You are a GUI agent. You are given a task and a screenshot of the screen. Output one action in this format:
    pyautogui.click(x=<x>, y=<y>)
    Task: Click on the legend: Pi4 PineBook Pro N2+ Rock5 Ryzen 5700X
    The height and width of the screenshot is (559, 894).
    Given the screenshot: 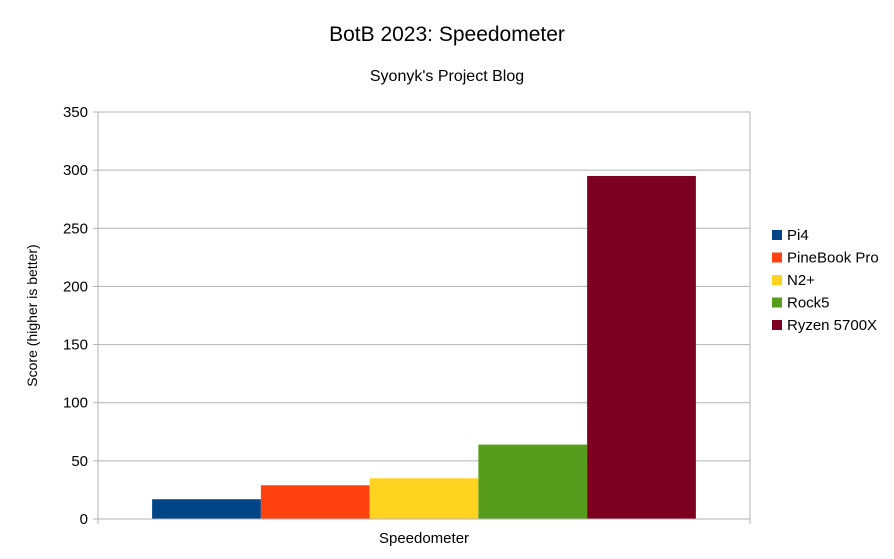 What is the action you would take?
    pyautogui.click(x=825, y=280)
    